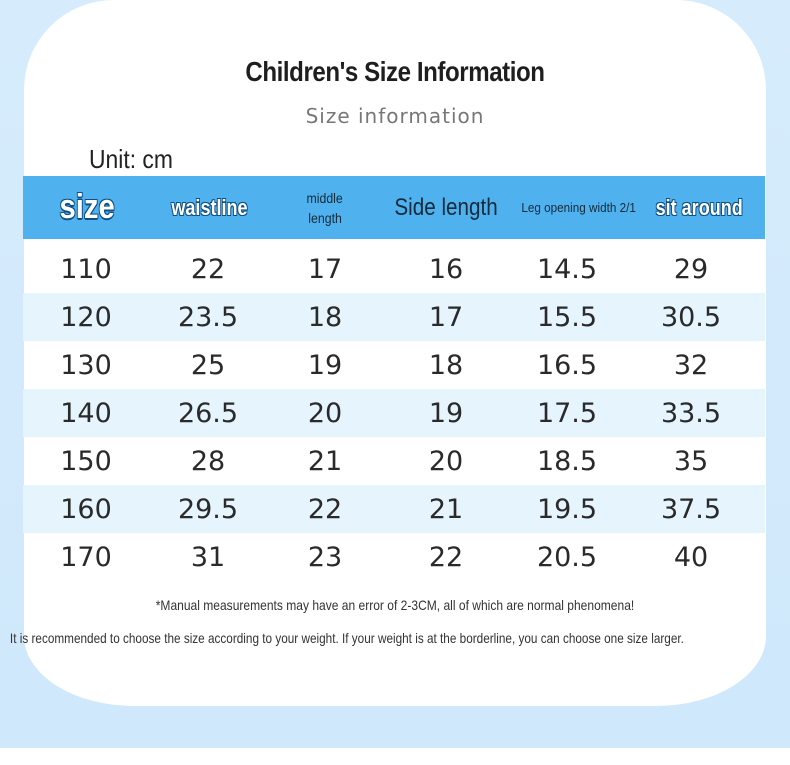  Describe the element at coordinates (86, 509) in the screenshot. I see `table-cell: 160` at that location.